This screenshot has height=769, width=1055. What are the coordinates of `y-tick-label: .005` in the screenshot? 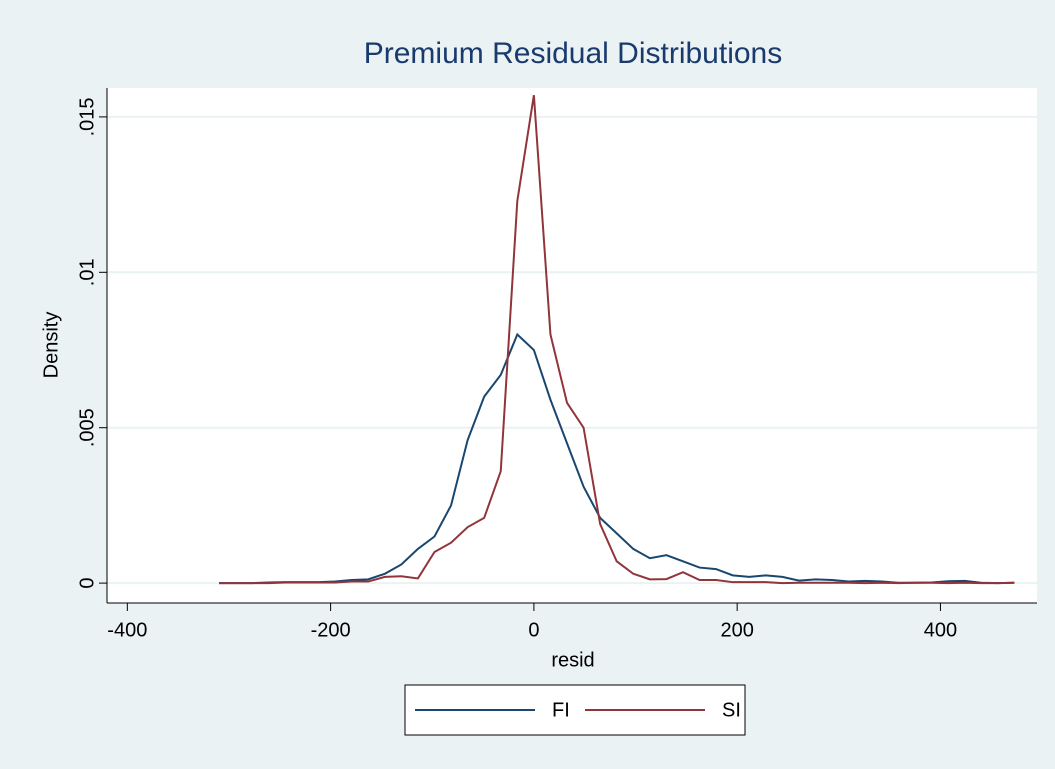 It's located at (87, 427).